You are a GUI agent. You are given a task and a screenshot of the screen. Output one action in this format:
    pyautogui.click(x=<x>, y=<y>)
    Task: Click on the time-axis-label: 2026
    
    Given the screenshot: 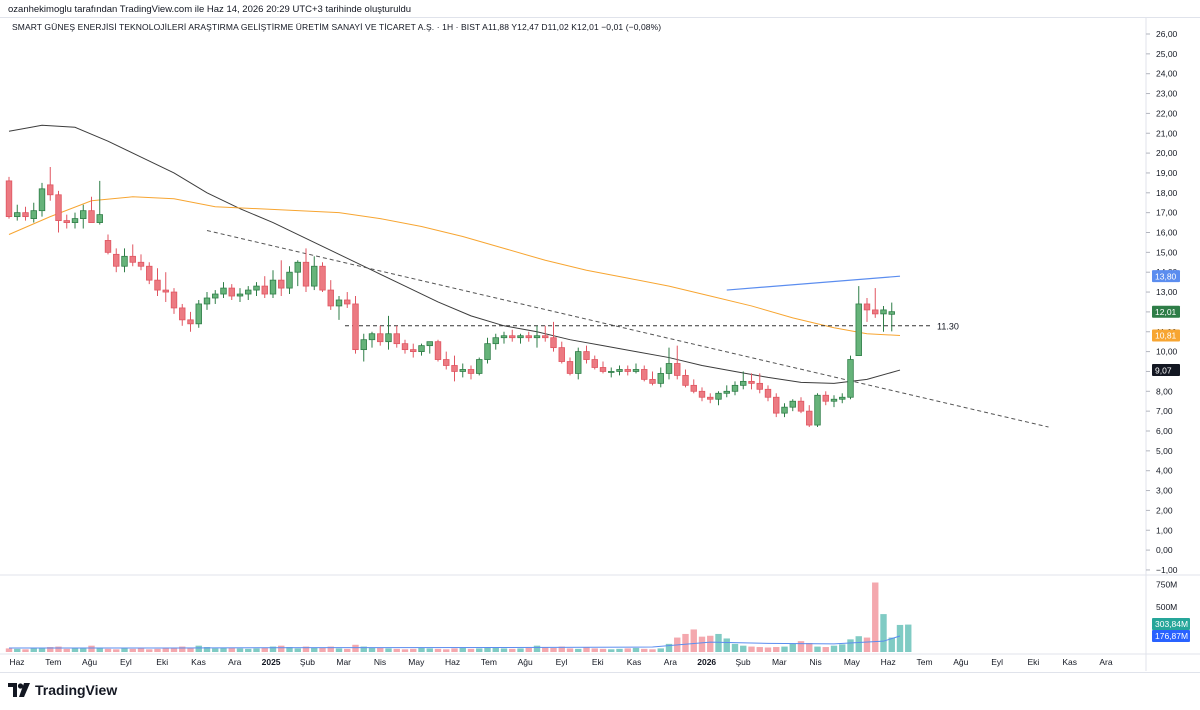 What is the action you would take?
    pyautogui.click(x=706, y=662)
    